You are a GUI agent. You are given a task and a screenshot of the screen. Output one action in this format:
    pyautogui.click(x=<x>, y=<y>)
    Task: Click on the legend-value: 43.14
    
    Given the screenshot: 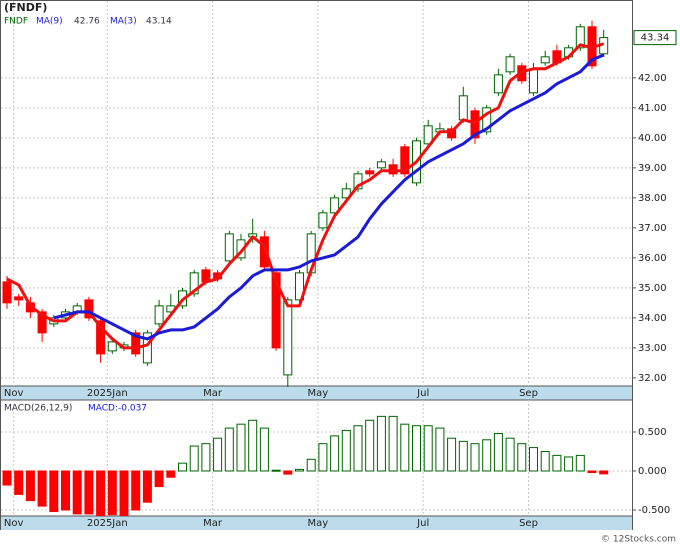 What is the action you would take?
    pyautogui.click(x=159, y=22)
    